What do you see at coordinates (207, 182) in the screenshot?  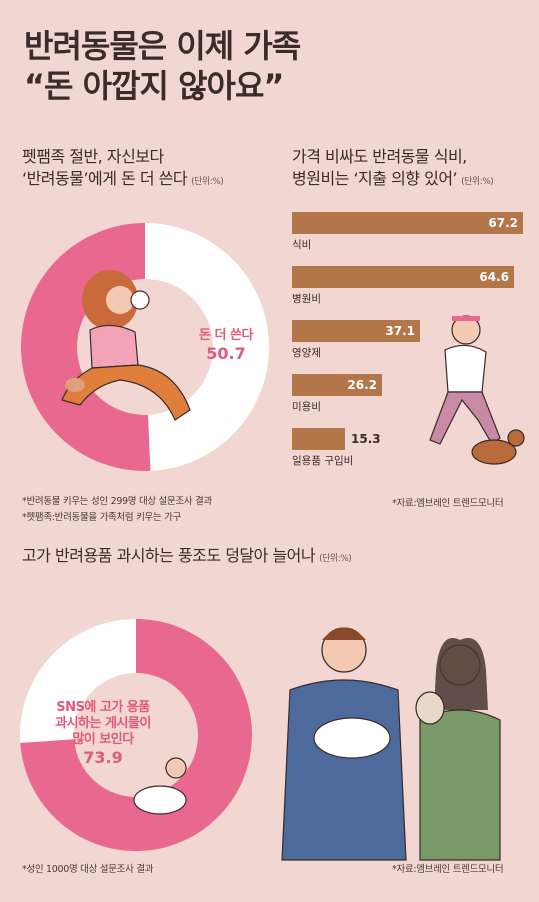 I see `donut1-unit: (단위:%)` at bounding box center [207, 182].